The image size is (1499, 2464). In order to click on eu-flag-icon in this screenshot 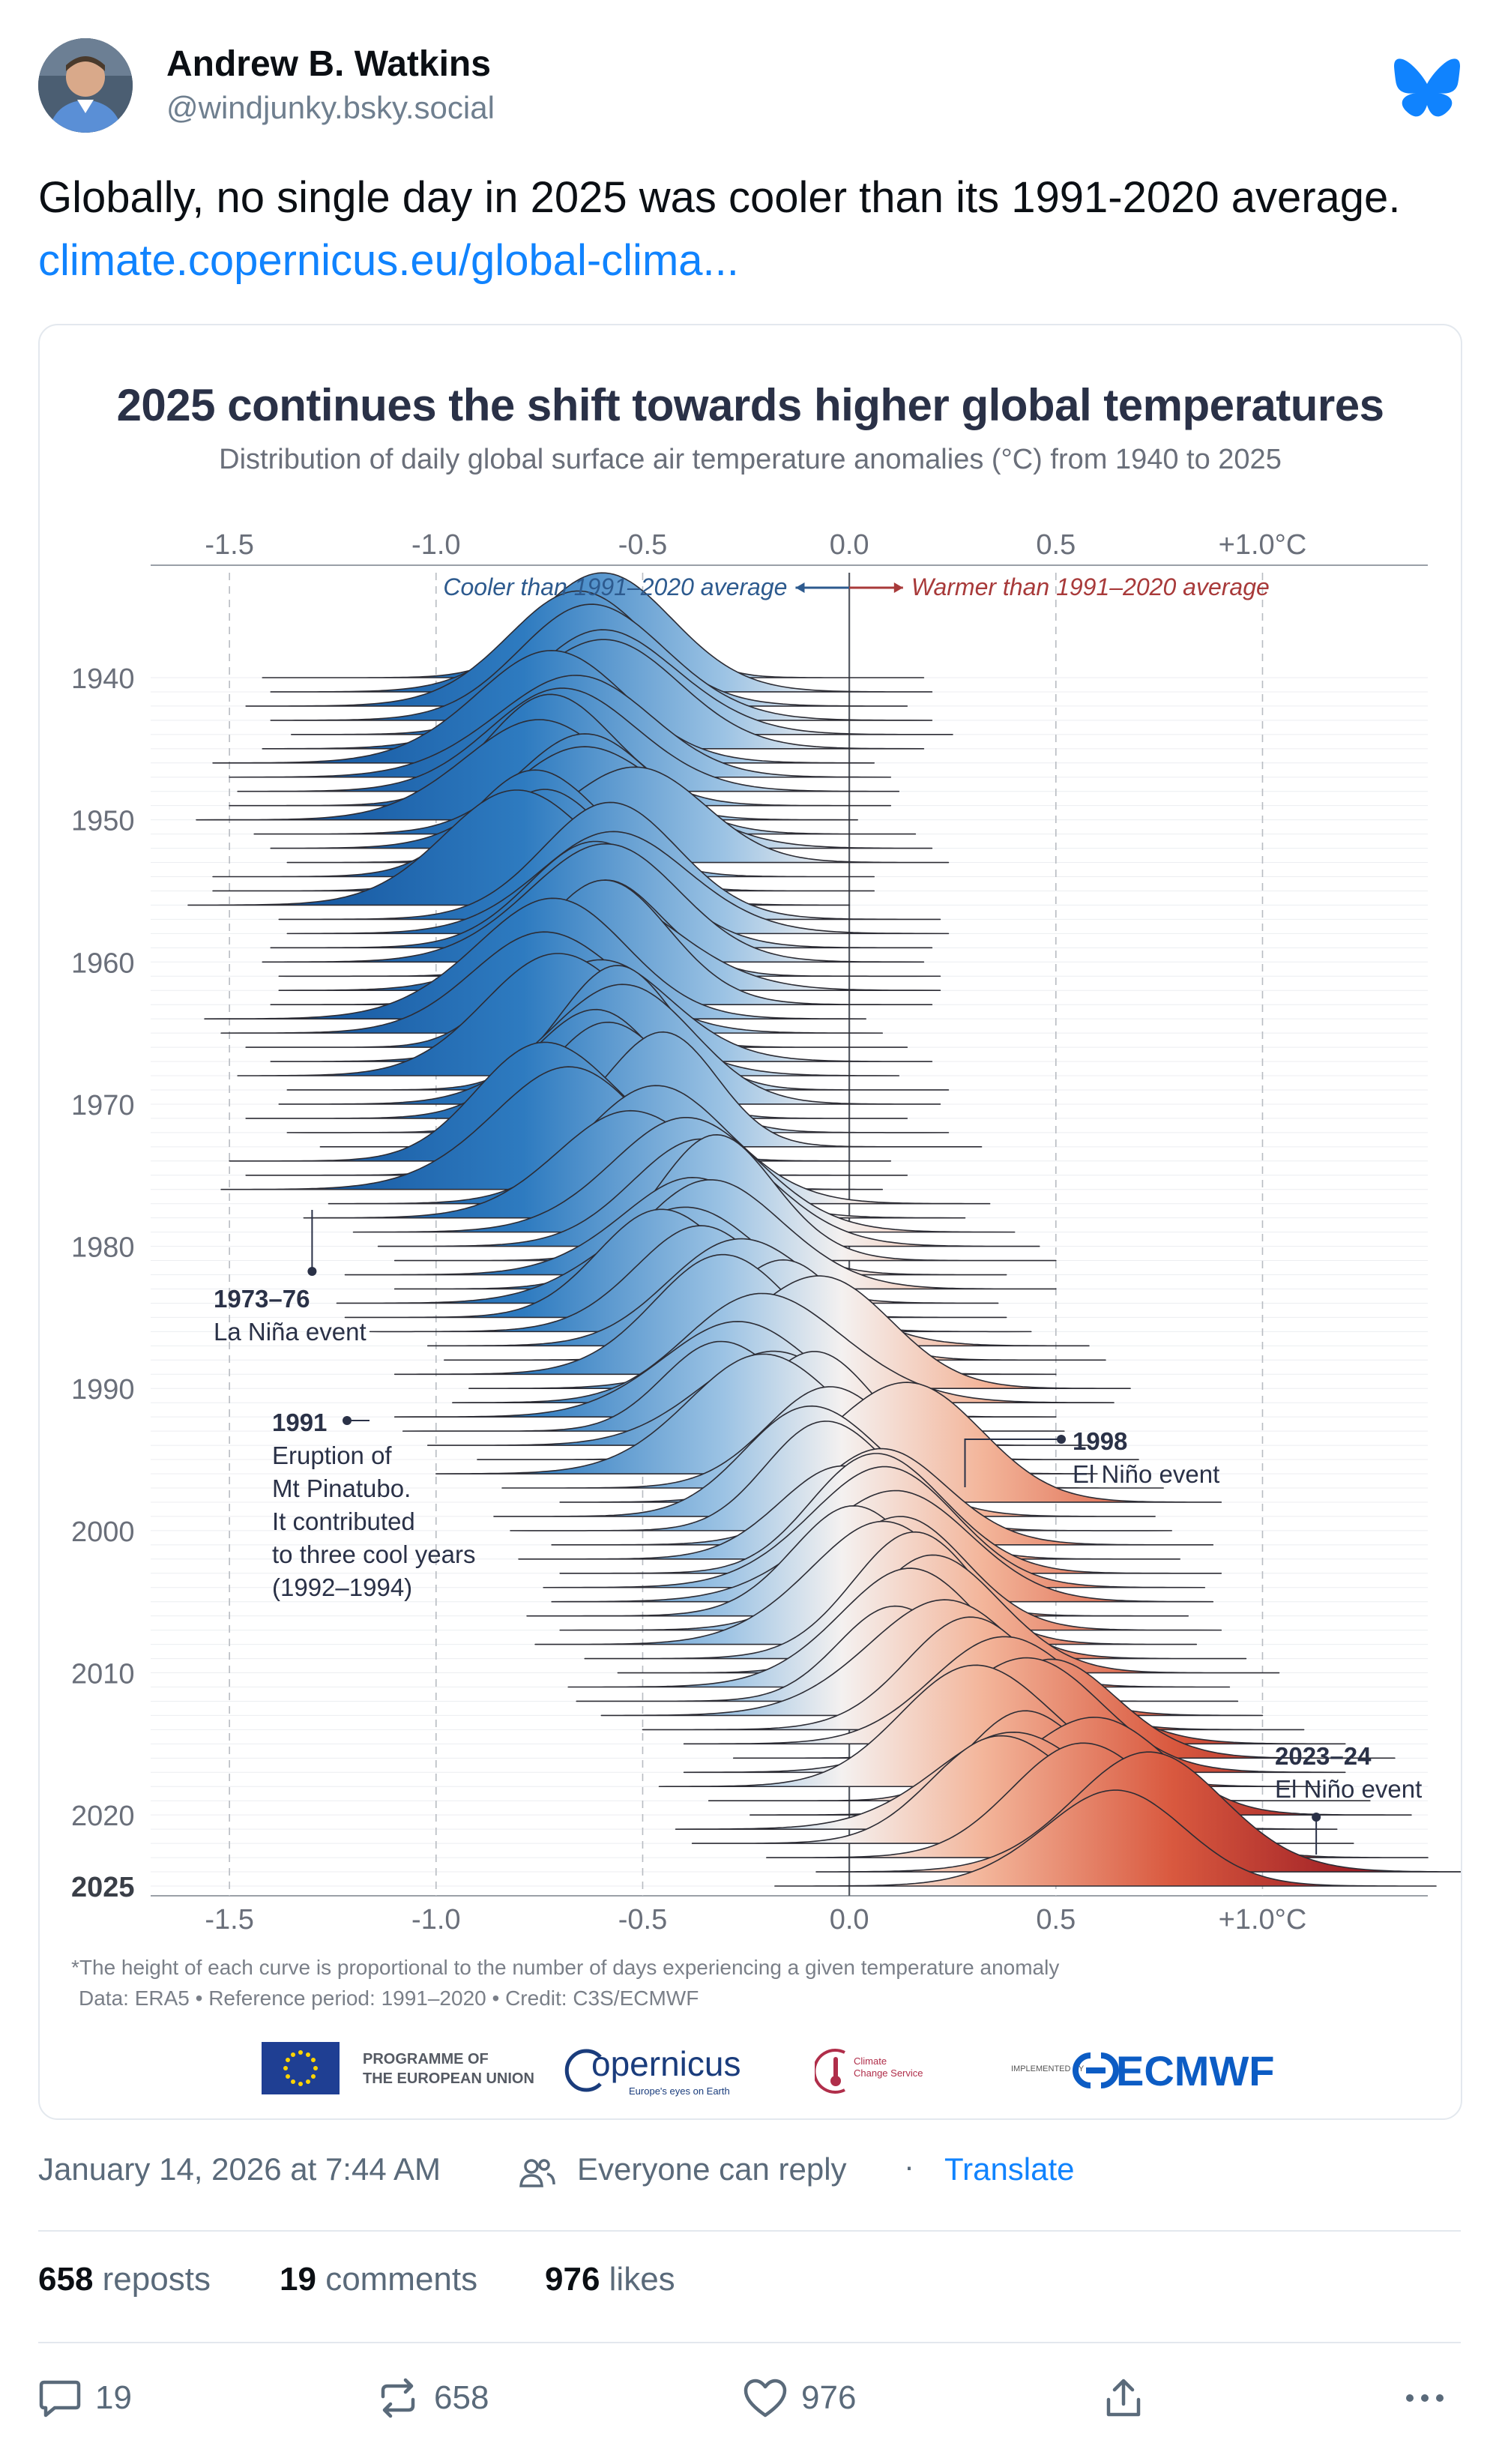, I will do `click(301, 2068)`.